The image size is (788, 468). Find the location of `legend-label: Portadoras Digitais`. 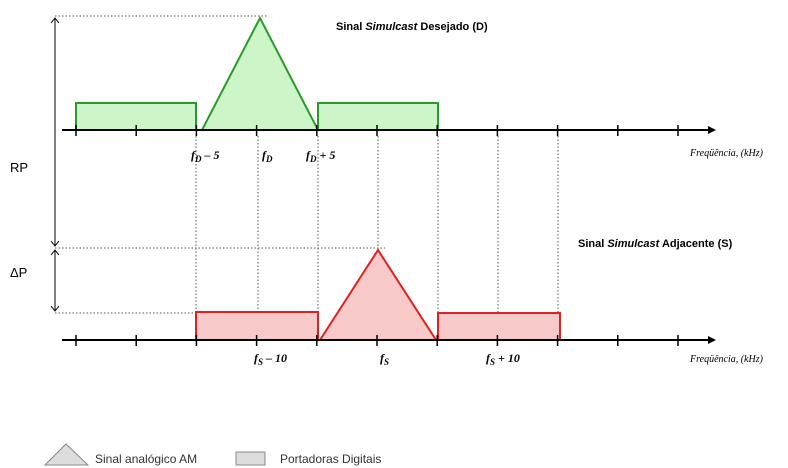

legend-label: Portadoras Digitais is located at coordinates (330, 459).